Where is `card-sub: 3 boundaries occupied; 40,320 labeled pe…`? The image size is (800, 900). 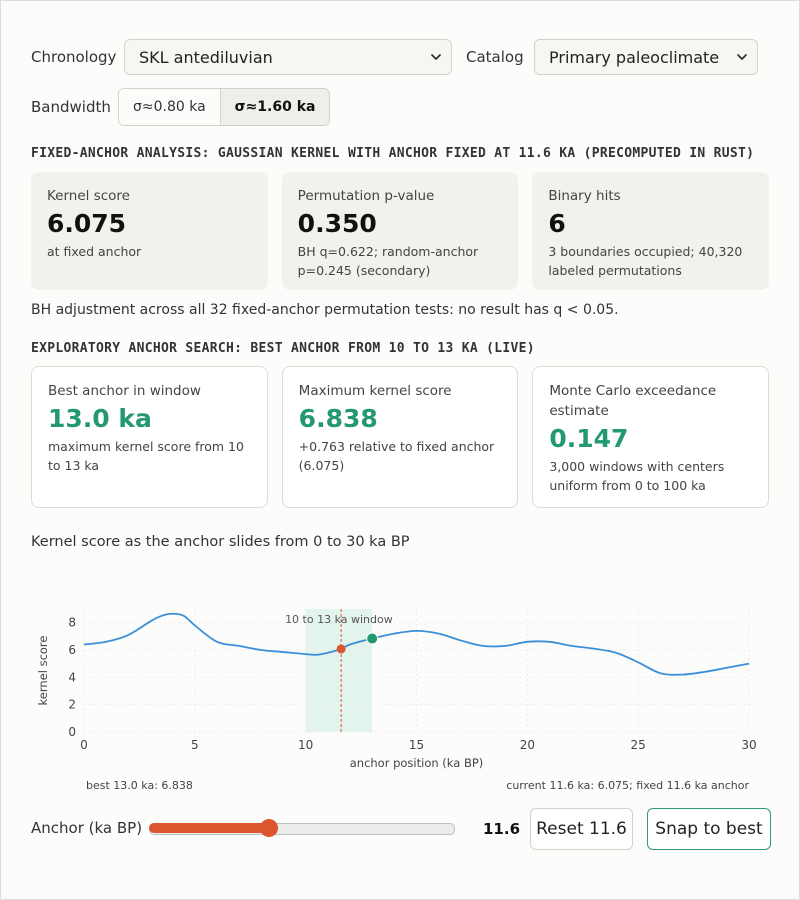 card-sub: 3 boundaries occupied; 40,320 labeled pe… is located at coordinates (645, 261).